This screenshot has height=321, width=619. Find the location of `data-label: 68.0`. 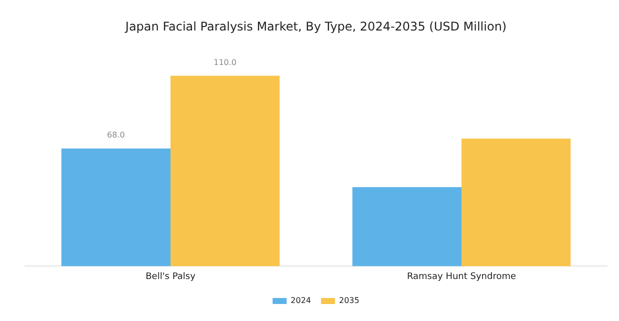

data-label: 68.0 is located at coordinates (116, 135).